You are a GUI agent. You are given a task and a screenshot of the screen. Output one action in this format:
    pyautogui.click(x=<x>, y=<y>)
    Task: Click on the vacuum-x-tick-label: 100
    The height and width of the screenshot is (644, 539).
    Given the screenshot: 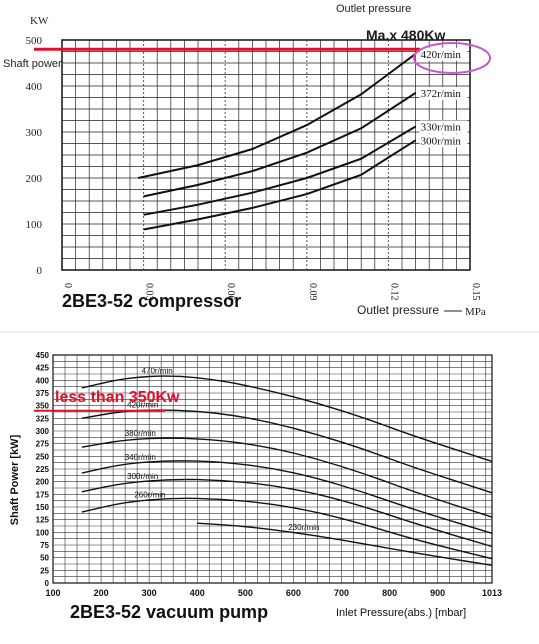 What is the action you would take?
    pyautogui.click(x=52, y=593)
    